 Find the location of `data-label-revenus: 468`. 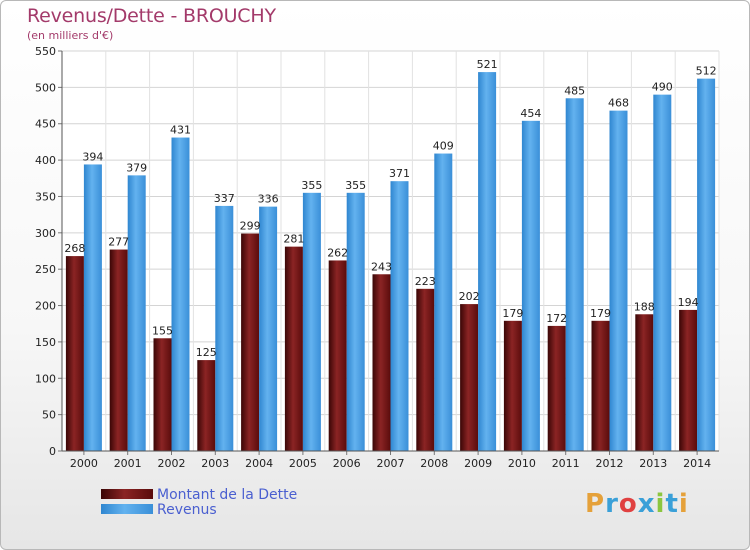

data-label-revenus: 468 is located at coordinates (618, 103).